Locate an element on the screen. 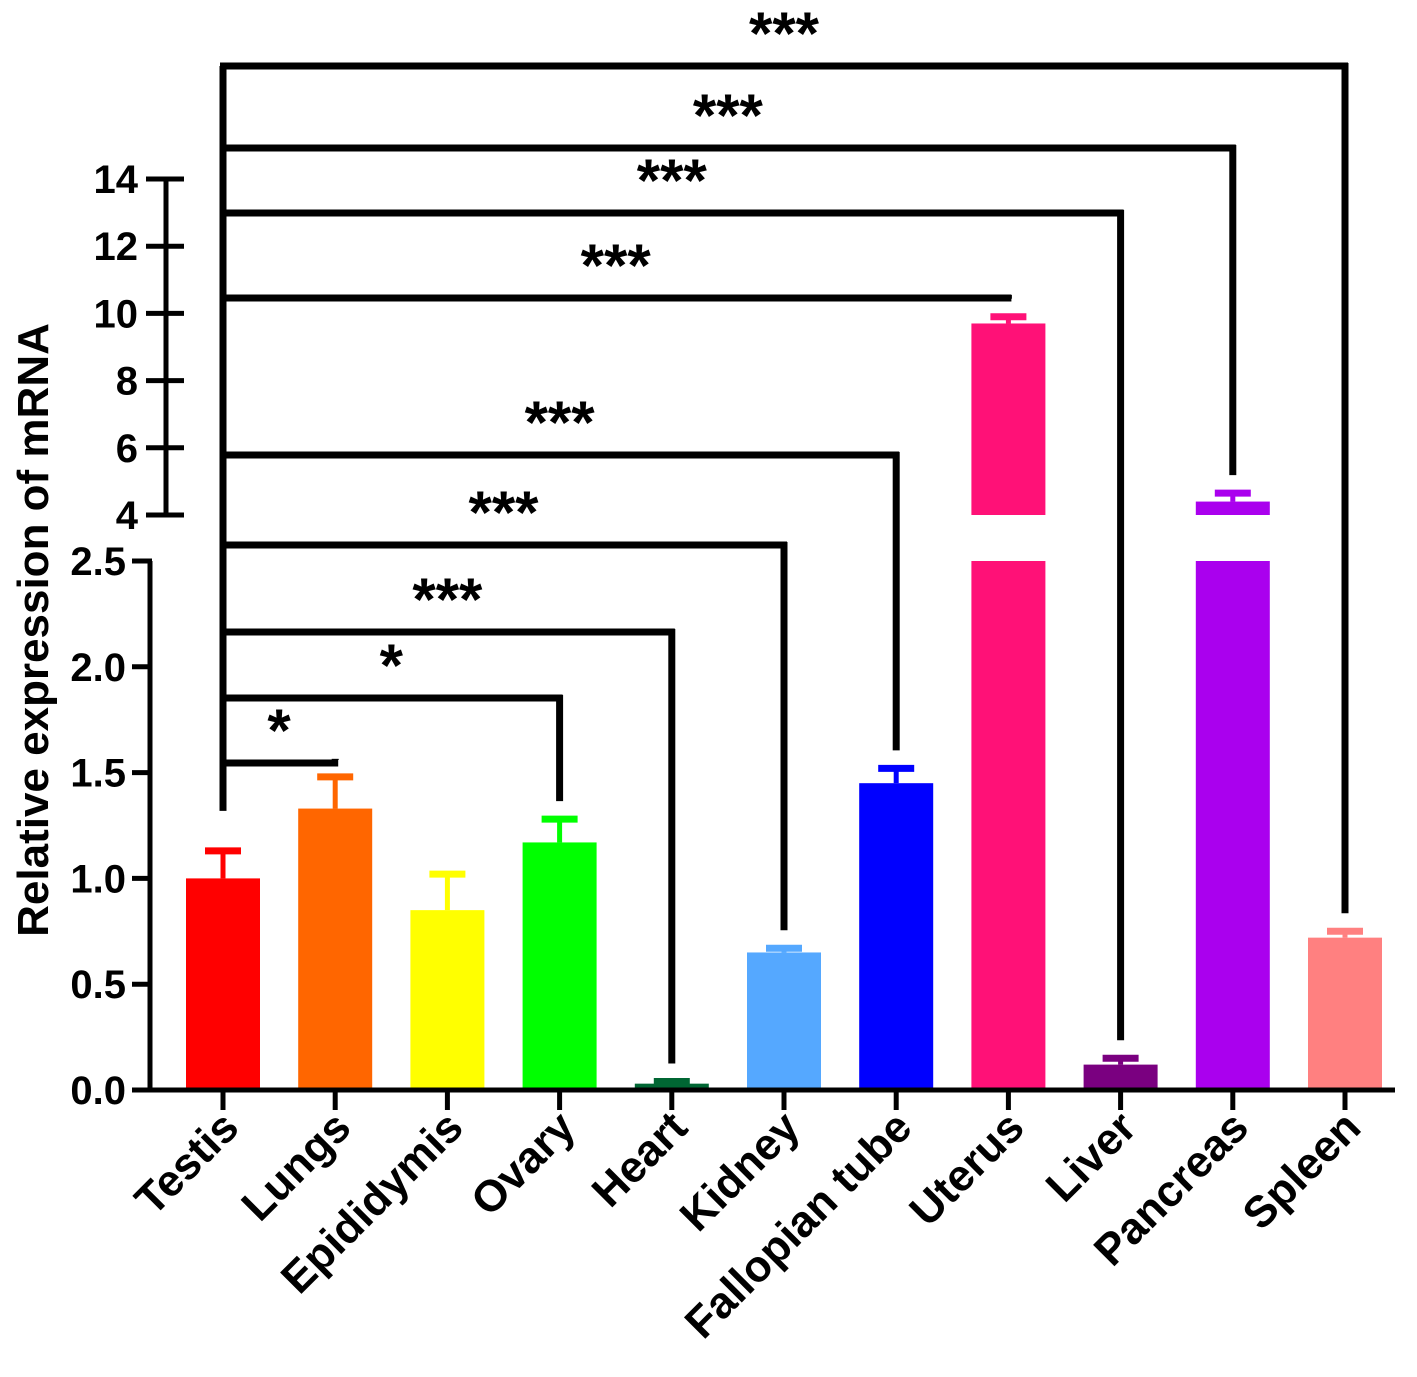 This screenshot has width=1417, height=1377. y-tick-label: 4 is located at coordinates (127, 516).